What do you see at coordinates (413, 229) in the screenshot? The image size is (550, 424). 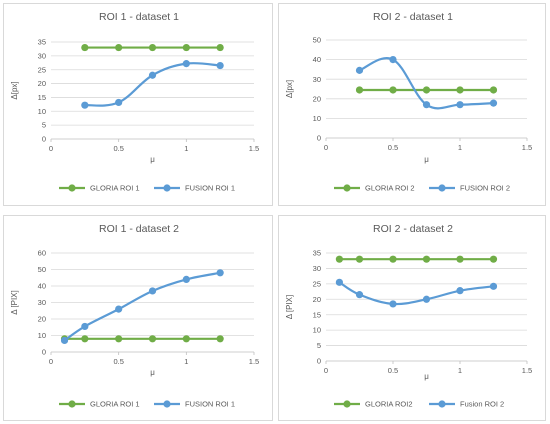 I see `chart-title: ROI 2 - dataset 2` at bounding box center [413, 229].